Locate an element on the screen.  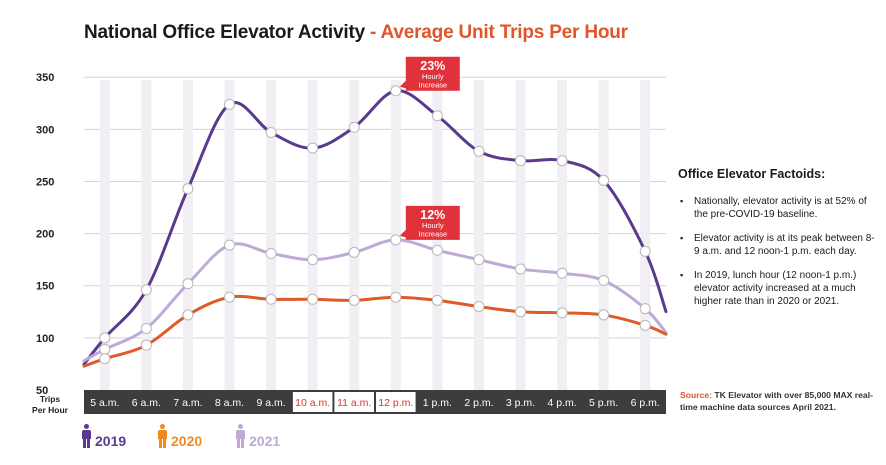
callout-box is located at coordinates (432, 222).